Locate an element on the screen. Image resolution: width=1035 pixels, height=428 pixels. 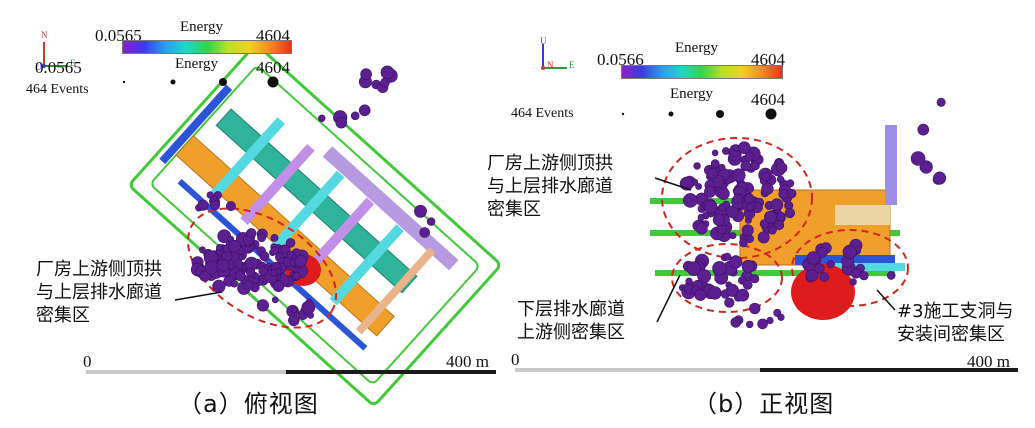
axis-east-label: E is located at coordinates (73, 63).